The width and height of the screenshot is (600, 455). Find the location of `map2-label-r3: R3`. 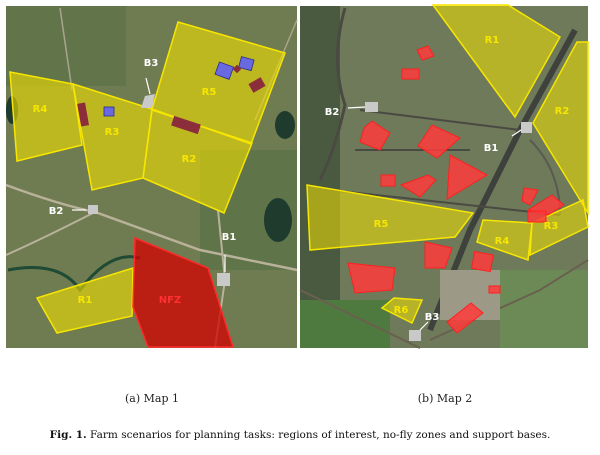

map2-label-r3: R3 is located at coordinates (551, 226).